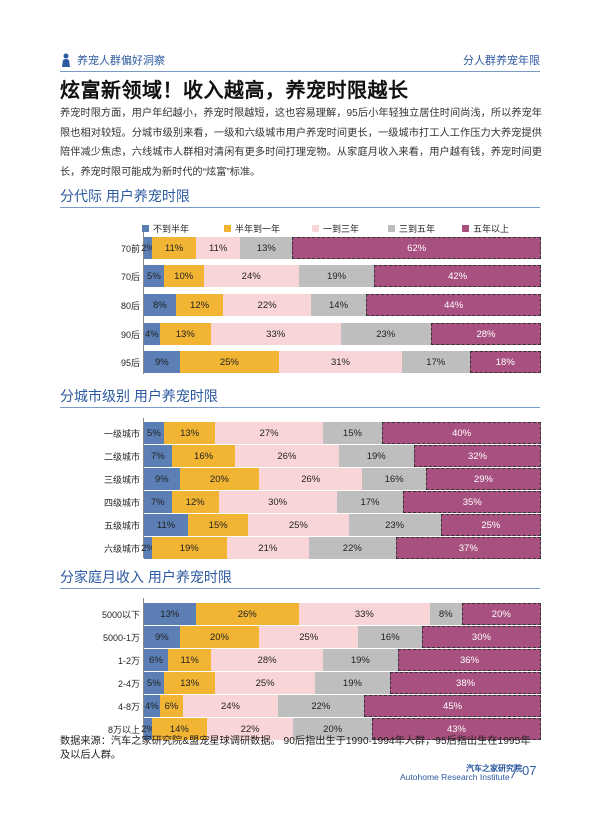 This screenshot has height=814, width=600. What do you see at coordinates (154, 276) in the screenshot?
I see `data-label: 5%` at bounding box center [154, 276].